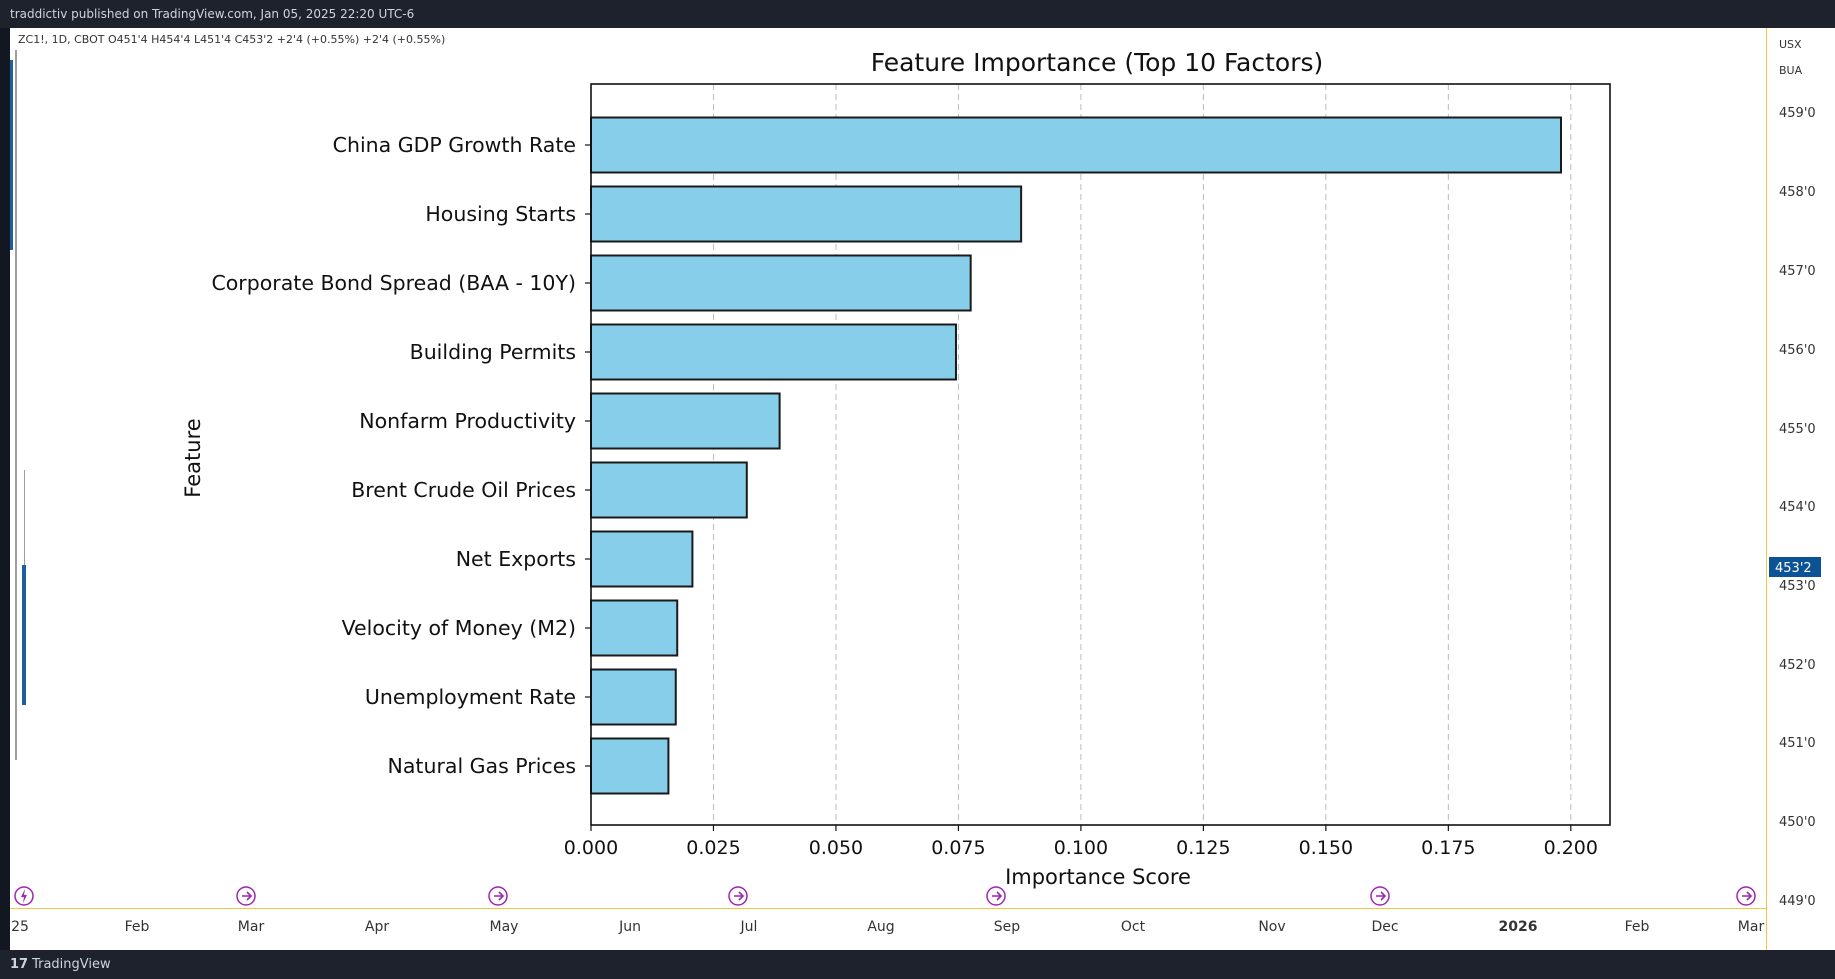 The image size is (1835, 979). What do you see at coordinates (888, 908) in the screenshot?
I see `time-axis-line` at bounding box center [888, 908].